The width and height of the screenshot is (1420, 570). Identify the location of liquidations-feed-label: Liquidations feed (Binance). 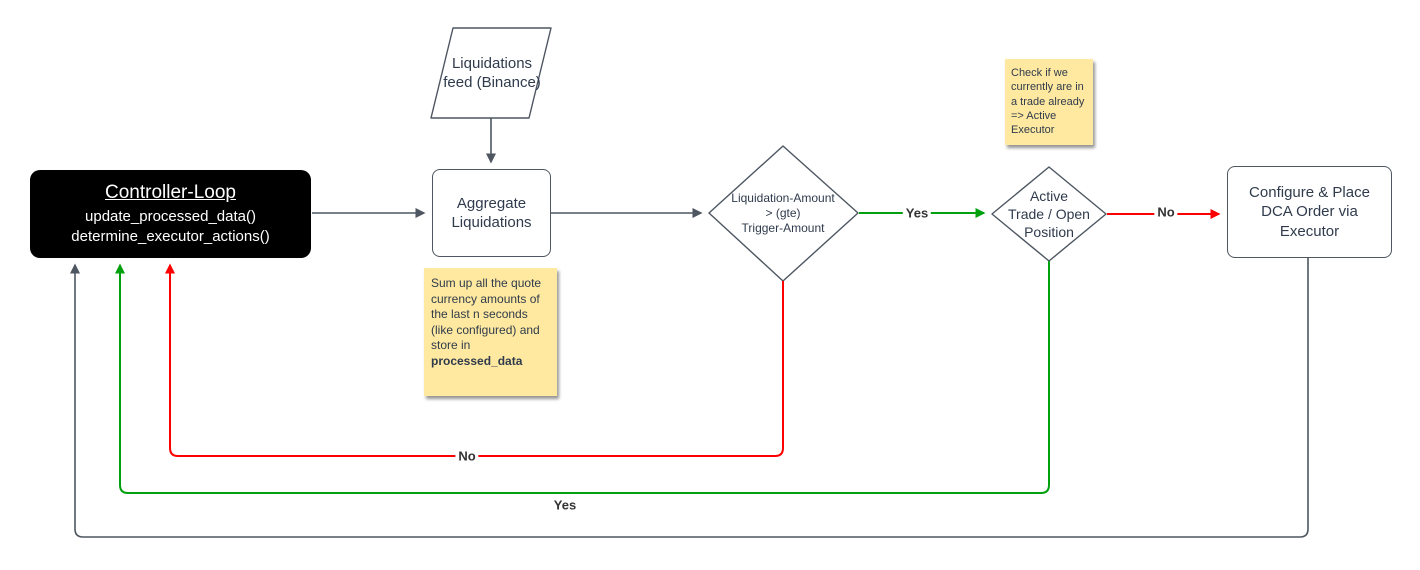
(492, 73).